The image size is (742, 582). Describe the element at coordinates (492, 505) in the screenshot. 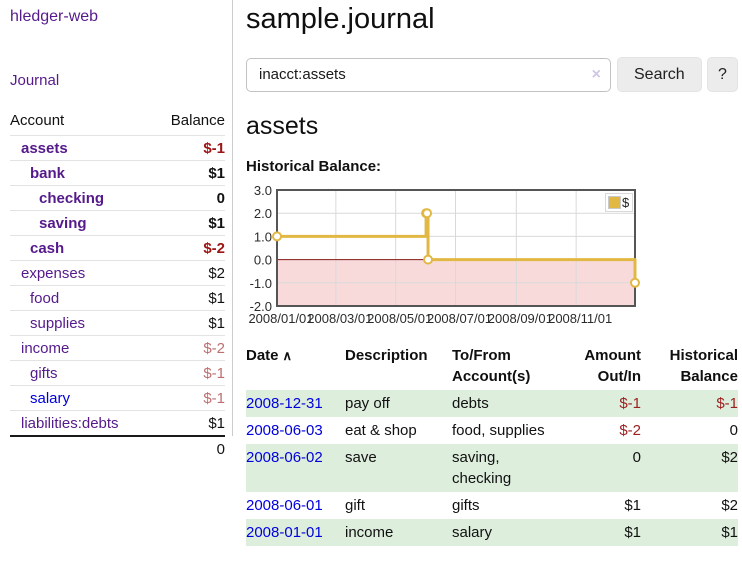

I see `register-row: 2008-06-01 gift gifts $1 $2` at that location.